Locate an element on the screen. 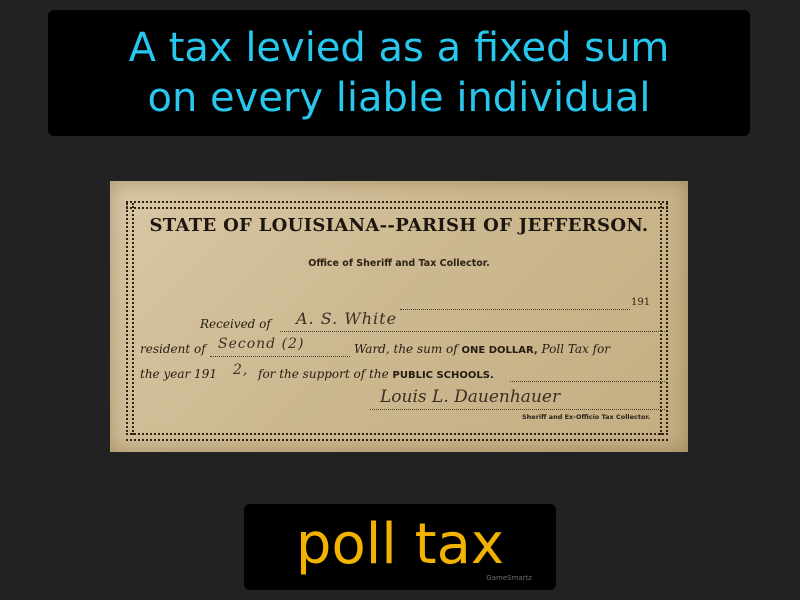 The width and height of the screenshot is (800, 600). term-box: poll tax GameSmartz is located at coordinates (400, 547).